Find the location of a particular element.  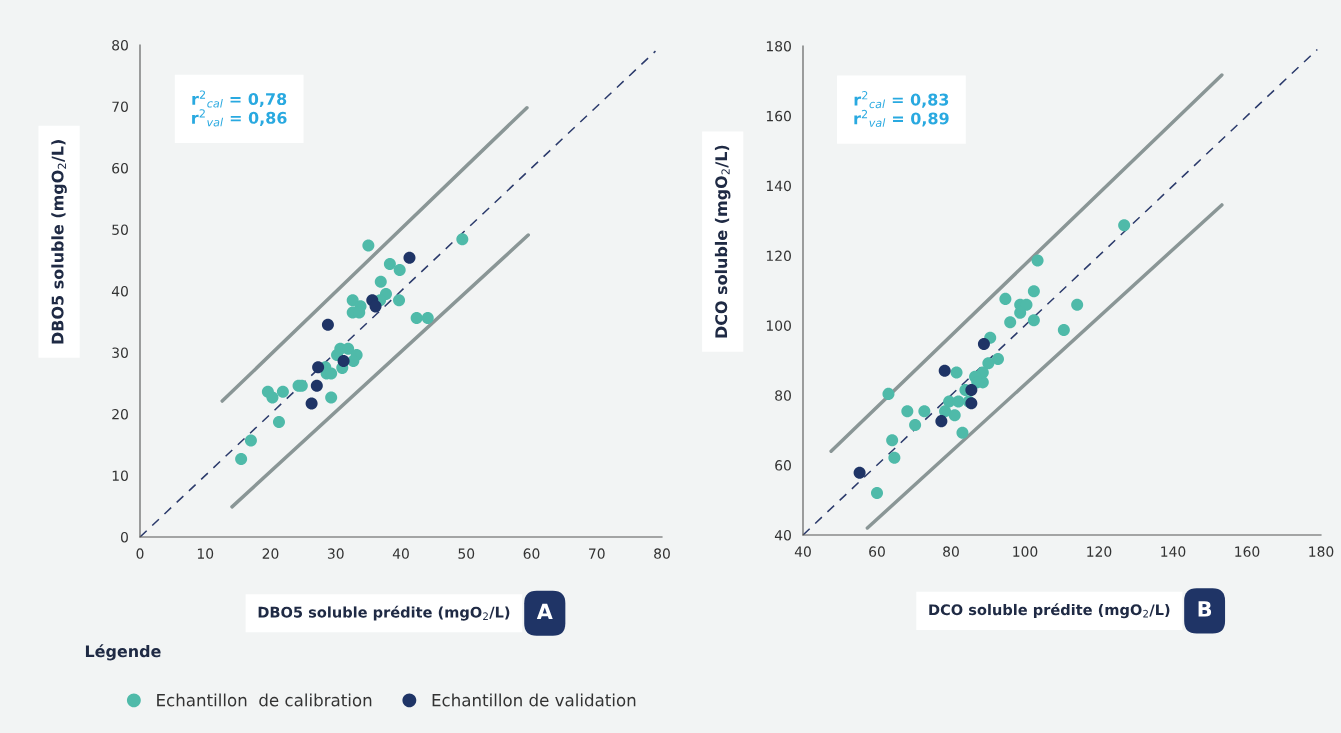

x-tick-label: 50 is located at coordinates (466, 553).